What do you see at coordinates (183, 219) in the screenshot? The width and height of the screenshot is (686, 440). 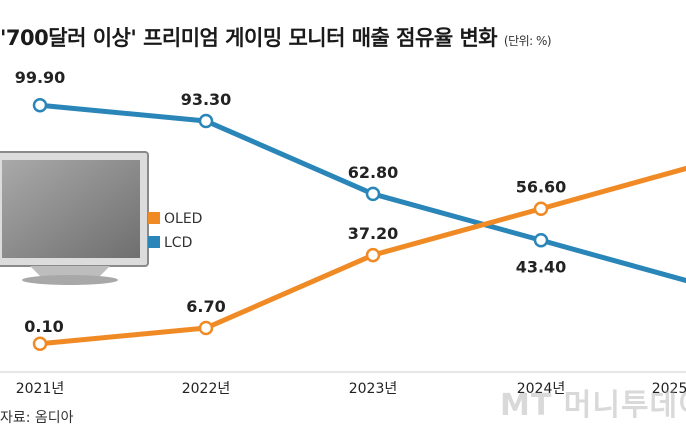 I see `legend-label-oled: OLED` at bounding box center [183, 219].